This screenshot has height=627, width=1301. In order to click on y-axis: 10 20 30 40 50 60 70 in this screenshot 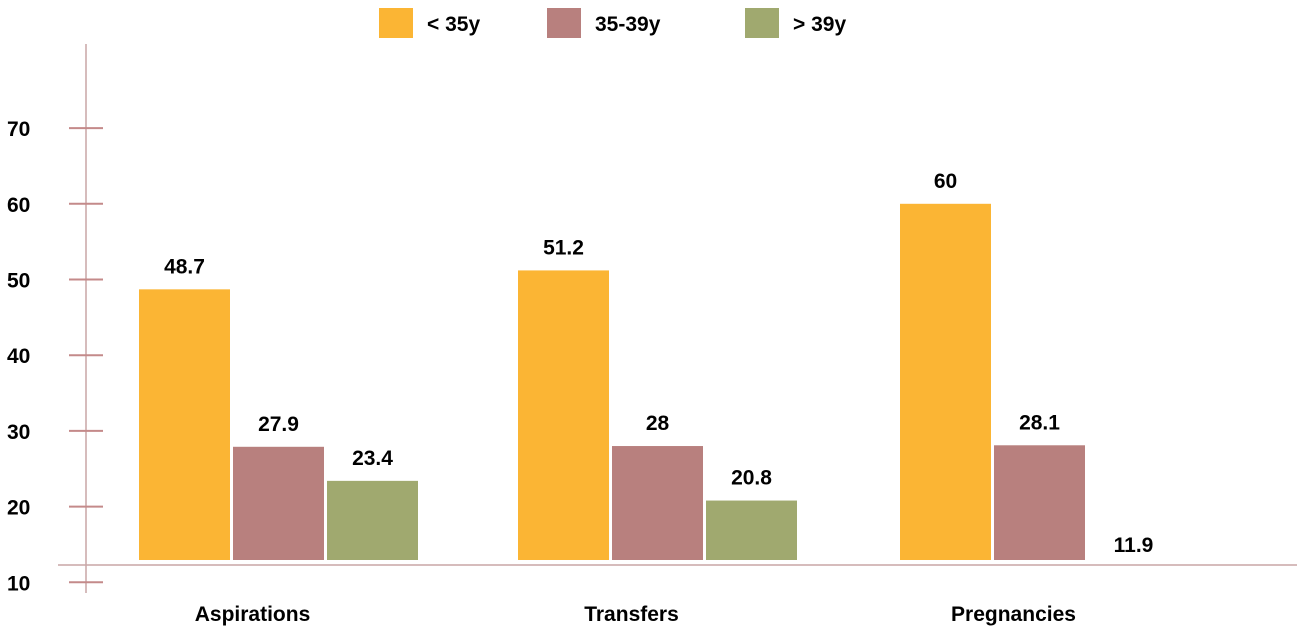, I will do `click(55, 319)`.